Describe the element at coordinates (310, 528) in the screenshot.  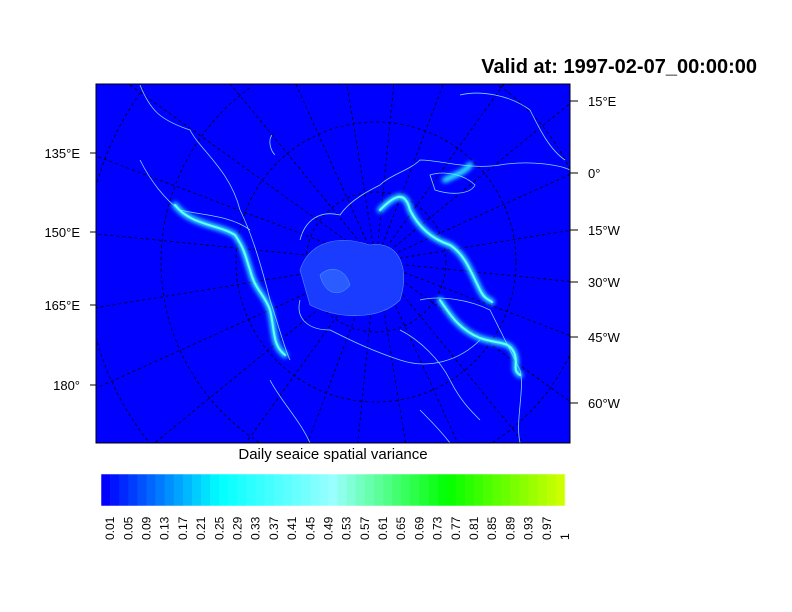
I see `colorbar-label: 0.45` at that location.